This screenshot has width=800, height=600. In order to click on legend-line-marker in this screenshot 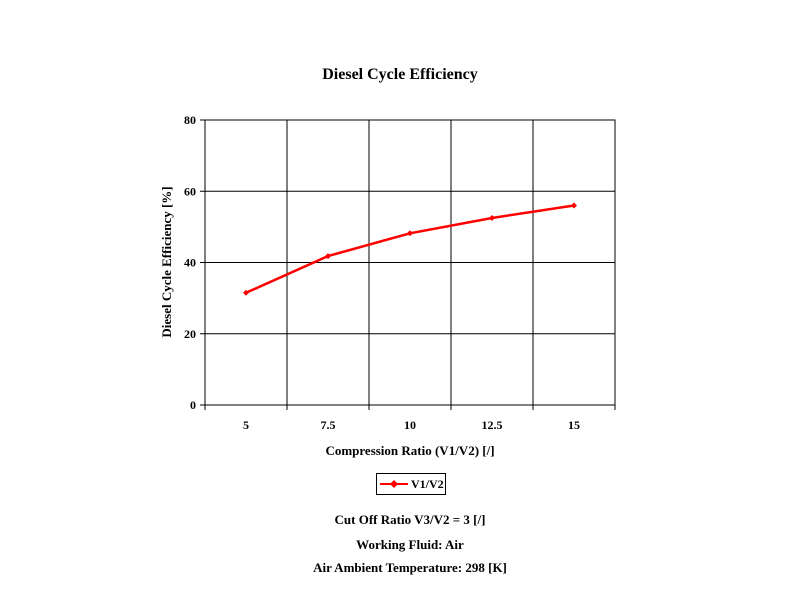, I will do `click(394, 484)`.